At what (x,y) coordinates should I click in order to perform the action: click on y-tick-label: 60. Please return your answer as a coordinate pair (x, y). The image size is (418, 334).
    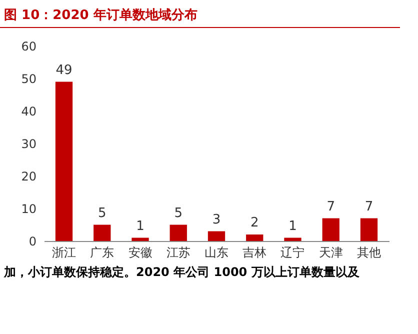
    Looking at the image, I should click on (28, 47).